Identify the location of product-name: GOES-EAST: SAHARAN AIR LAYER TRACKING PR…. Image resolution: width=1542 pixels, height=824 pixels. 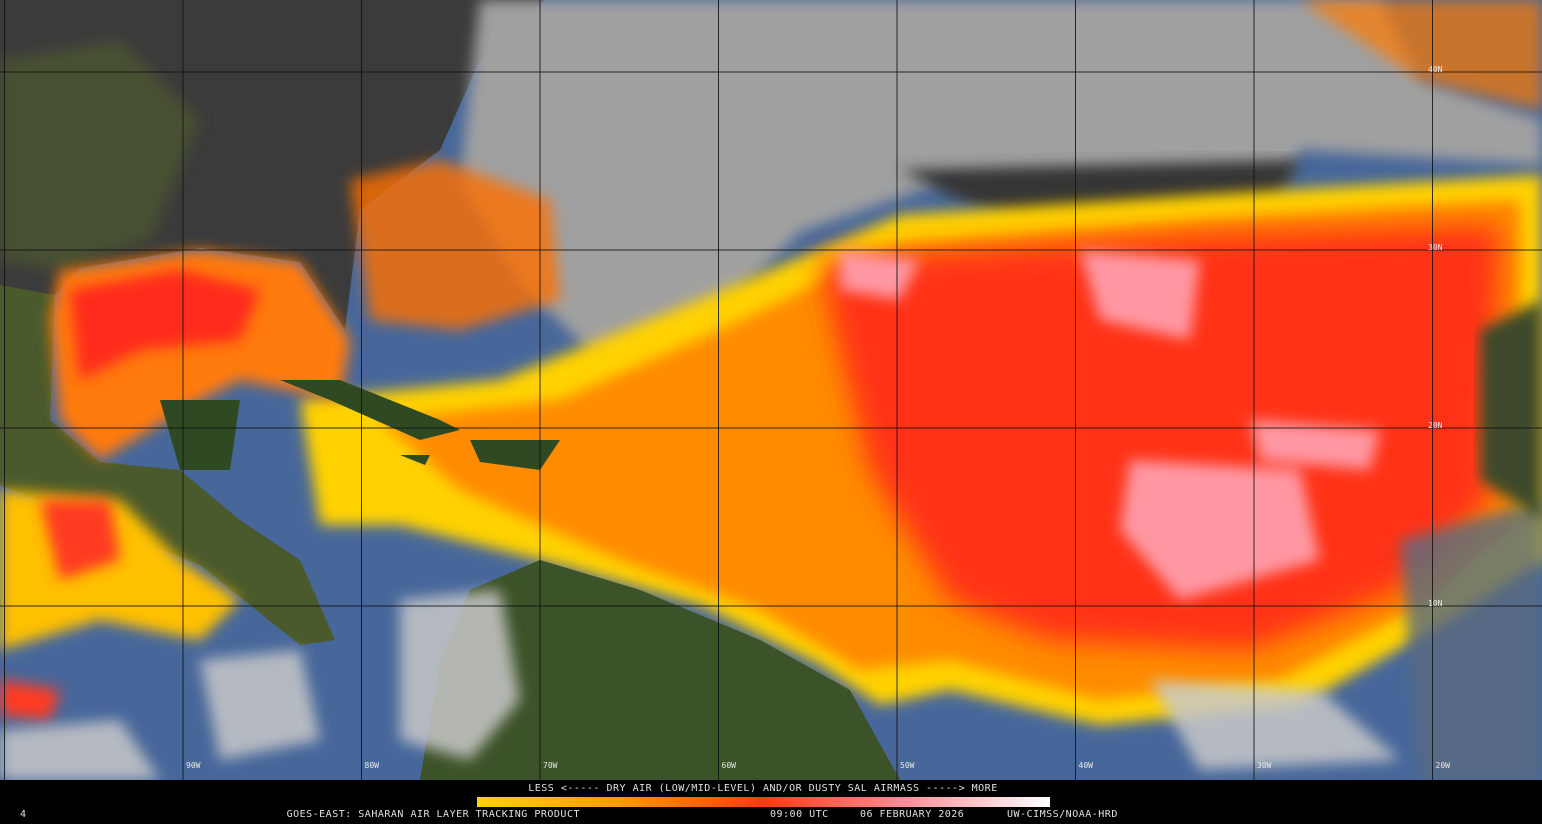
(433, 814).